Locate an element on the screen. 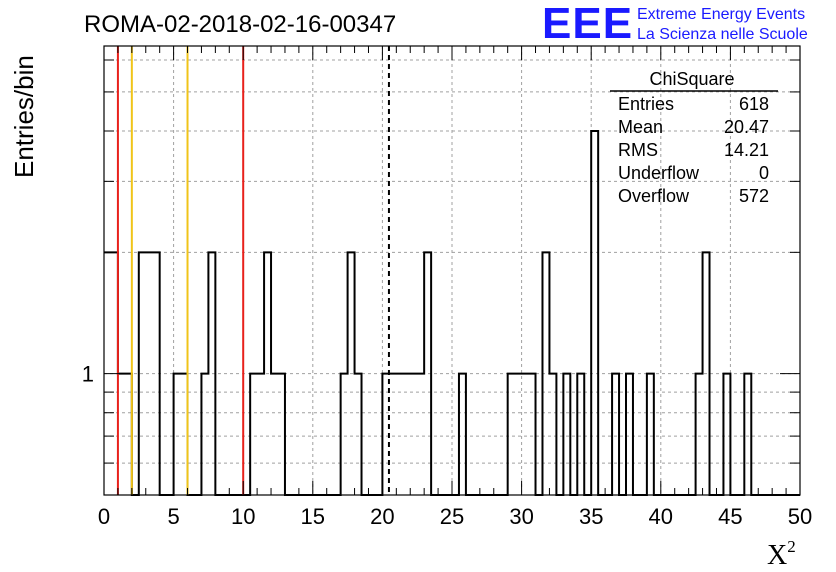 Image resolution: width=836 pixels, height=572 pixels. stats-underflow-label: Underflow is located at coordinates (659, 173).